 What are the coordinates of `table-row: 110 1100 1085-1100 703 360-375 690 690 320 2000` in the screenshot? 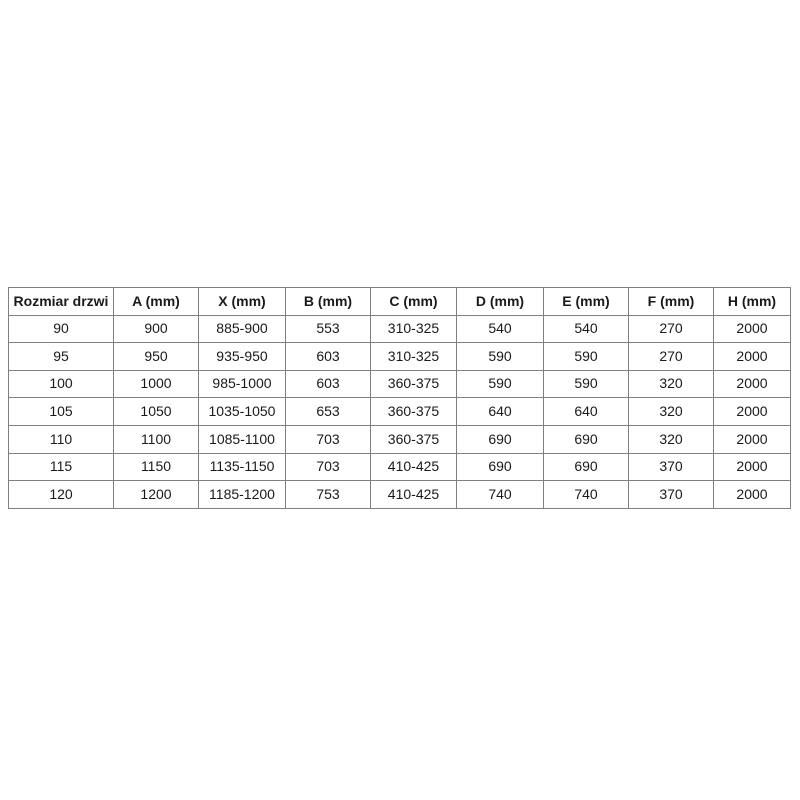 It's located at (399, 439).